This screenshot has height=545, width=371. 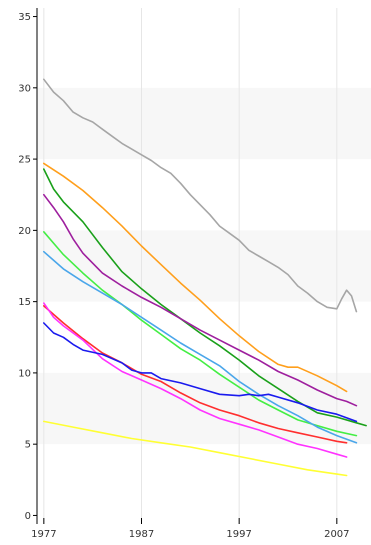 What do you see at coordinates (24, 231) in the screenshot?
I see `y-tick-label-20: 20` at bounding box center [24, 231].